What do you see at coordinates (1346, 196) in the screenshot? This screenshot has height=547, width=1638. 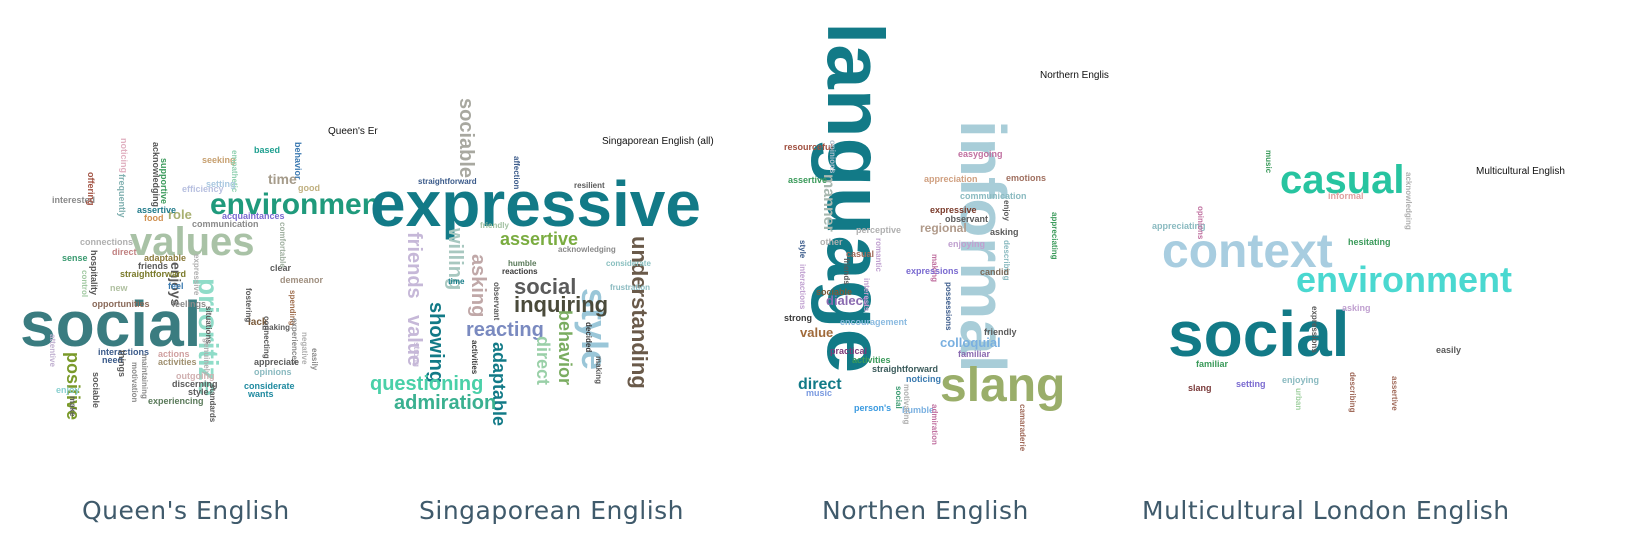 I see `cloud-word: informal` at bounding box center [1346, 196].